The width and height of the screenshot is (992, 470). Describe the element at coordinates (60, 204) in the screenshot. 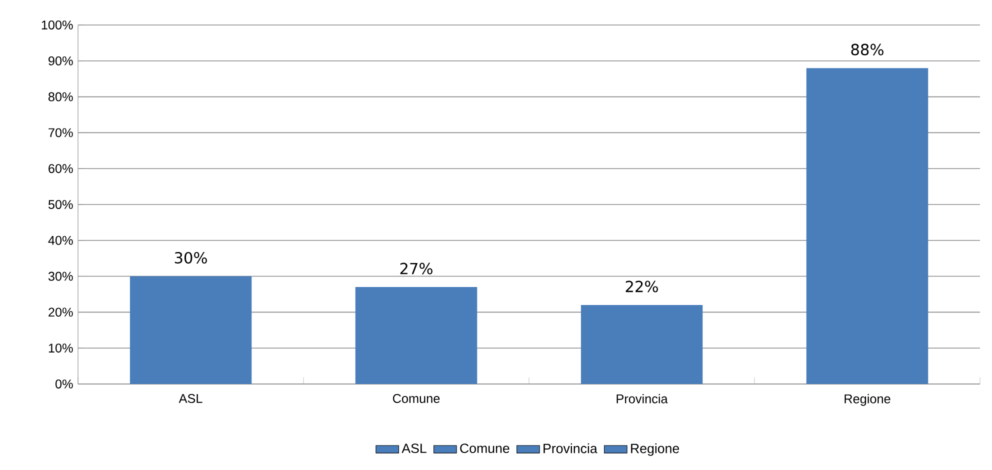

I see `y-tick-label: 50%` at that location.